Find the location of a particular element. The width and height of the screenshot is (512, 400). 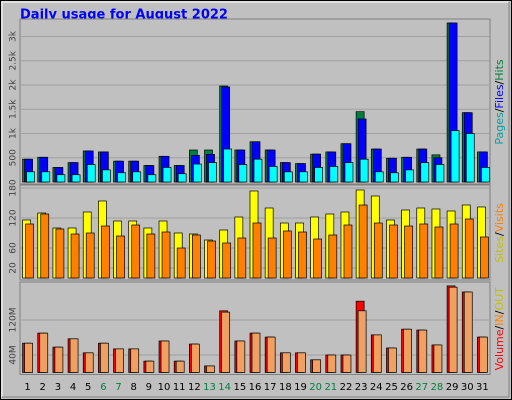

x-tick-label: 27 is located at coordinates (421, 387).